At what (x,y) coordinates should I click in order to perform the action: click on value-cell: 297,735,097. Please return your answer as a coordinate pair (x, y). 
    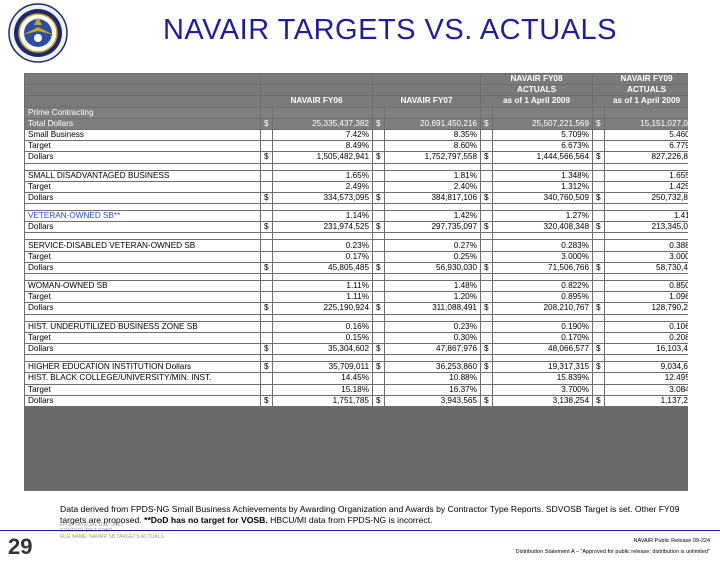
    Looking at the image, I should click on (432, 227).